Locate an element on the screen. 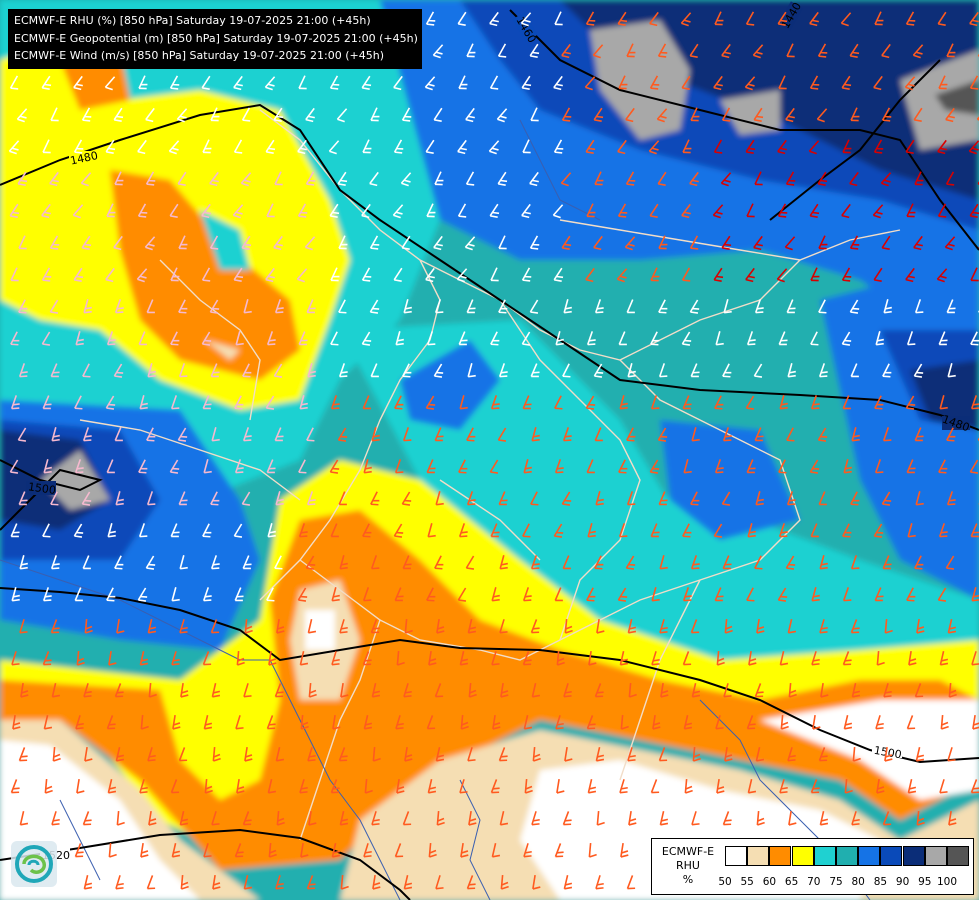 The width and height of the screenshot is (979, 900). legend-title-model: ECMWF-E is located at coordinates (688, 851).